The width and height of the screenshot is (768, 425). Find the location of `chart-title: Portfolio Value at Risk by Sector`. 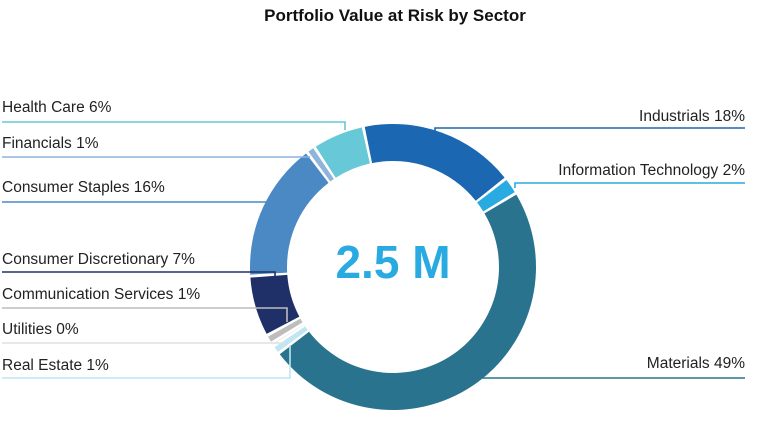

chart-title: Portfolio Value at Risk by Sector is located at coordinates (395, 15).